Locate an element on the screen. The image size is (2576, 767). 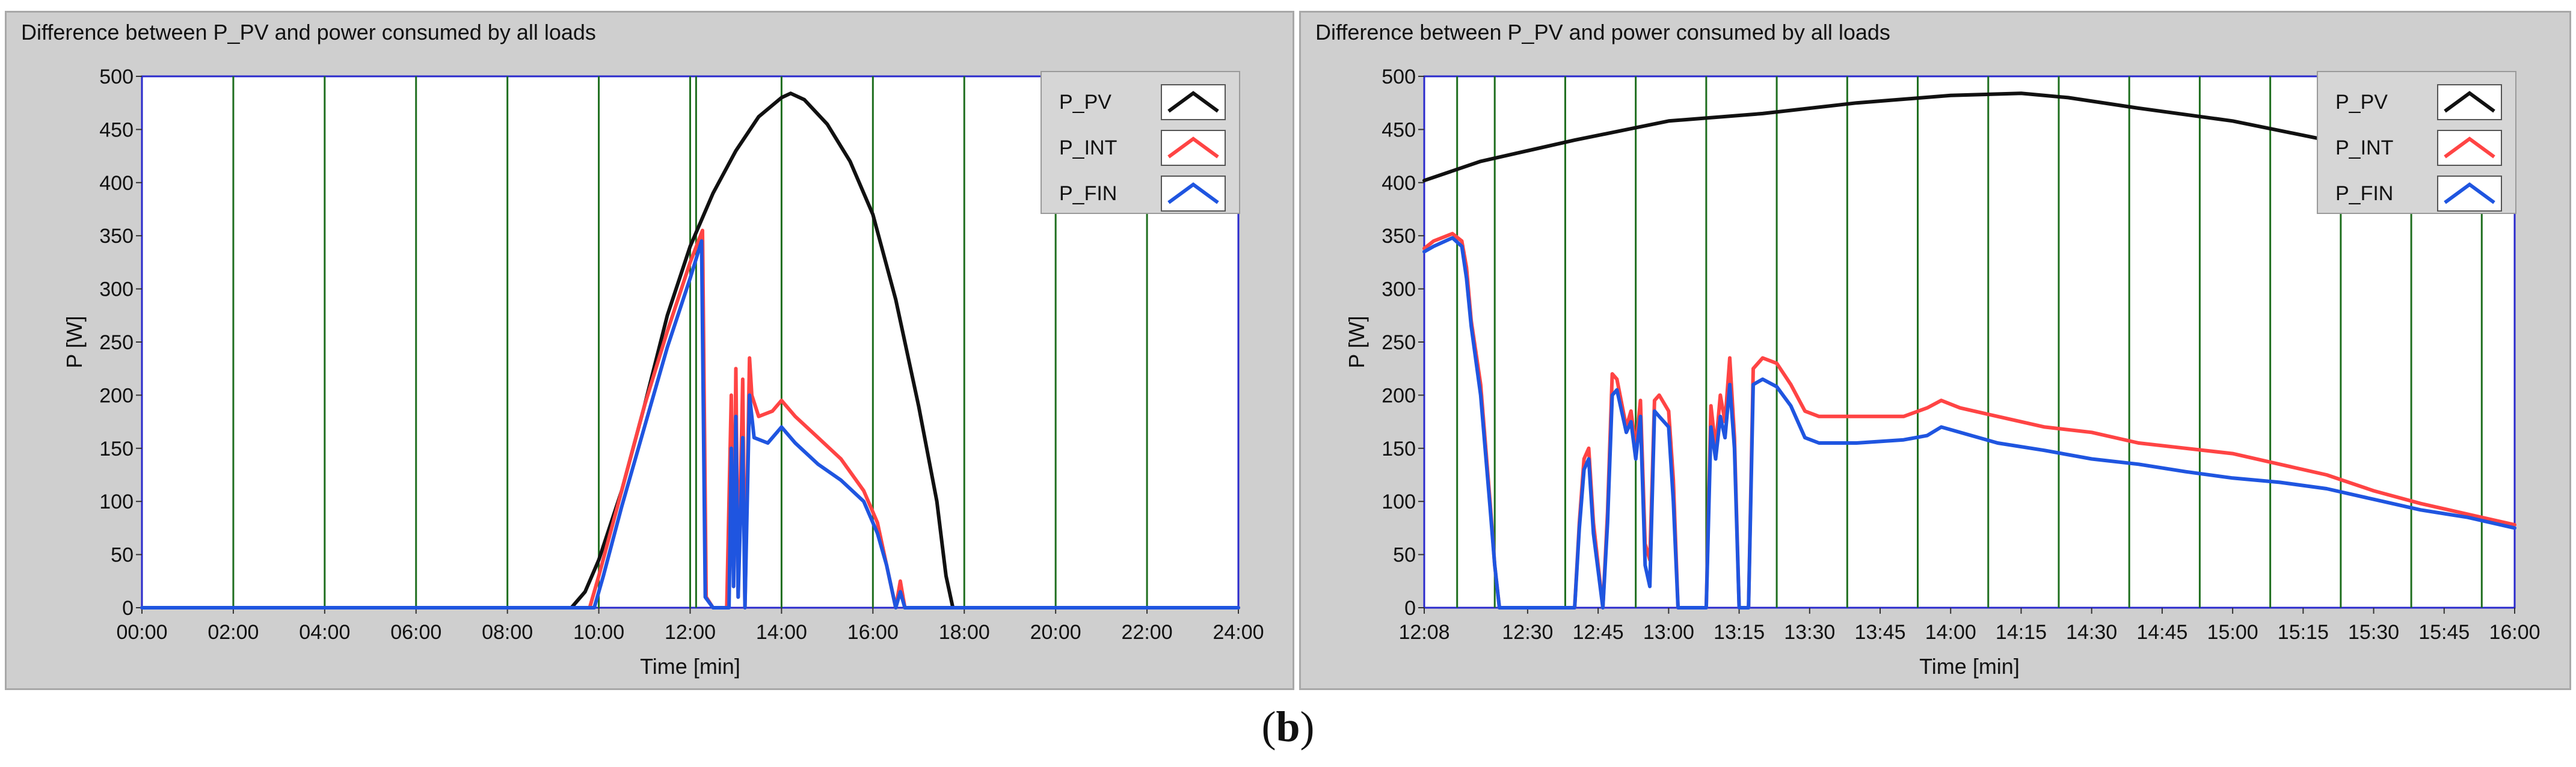
caption-letter: b is located at coordinates (1288, 727).